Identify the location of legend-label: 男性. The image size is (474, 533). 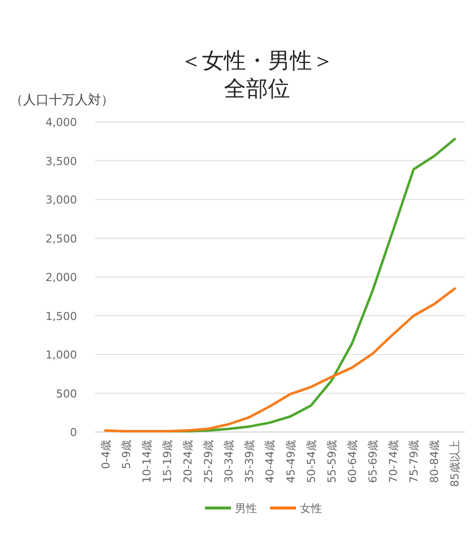
(246, 508).